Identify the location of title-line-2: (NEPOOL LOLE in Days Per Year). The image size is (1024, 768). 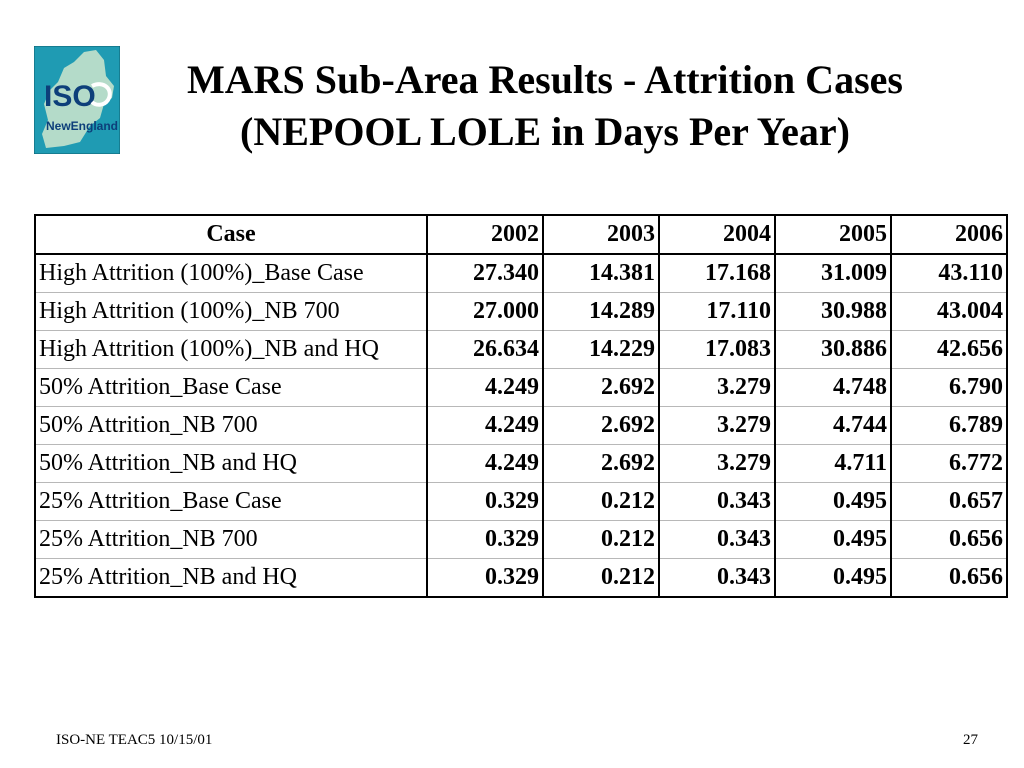
(545, 131).